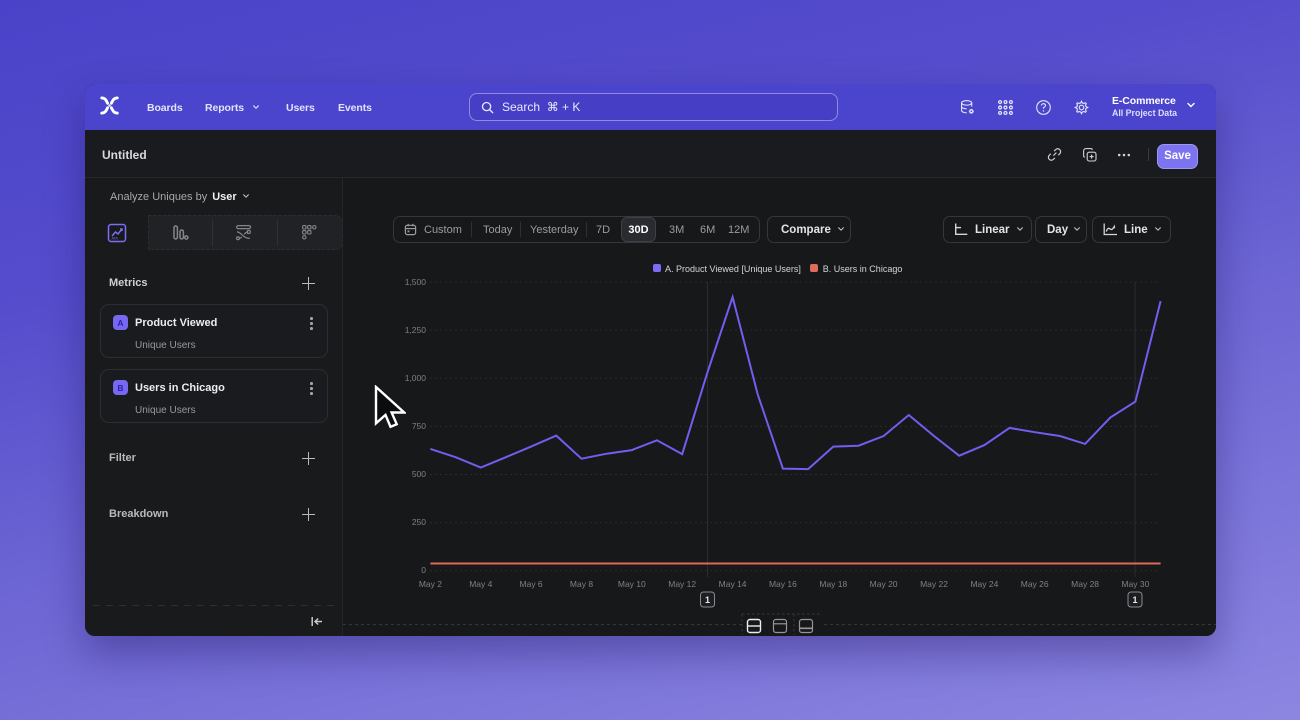 The width and height of the screenshot is (1300, 720). What do you see at coordinates (682, 584) in the screenshot?
I see `svg-text: May 12` at bounding box center [682, 584].